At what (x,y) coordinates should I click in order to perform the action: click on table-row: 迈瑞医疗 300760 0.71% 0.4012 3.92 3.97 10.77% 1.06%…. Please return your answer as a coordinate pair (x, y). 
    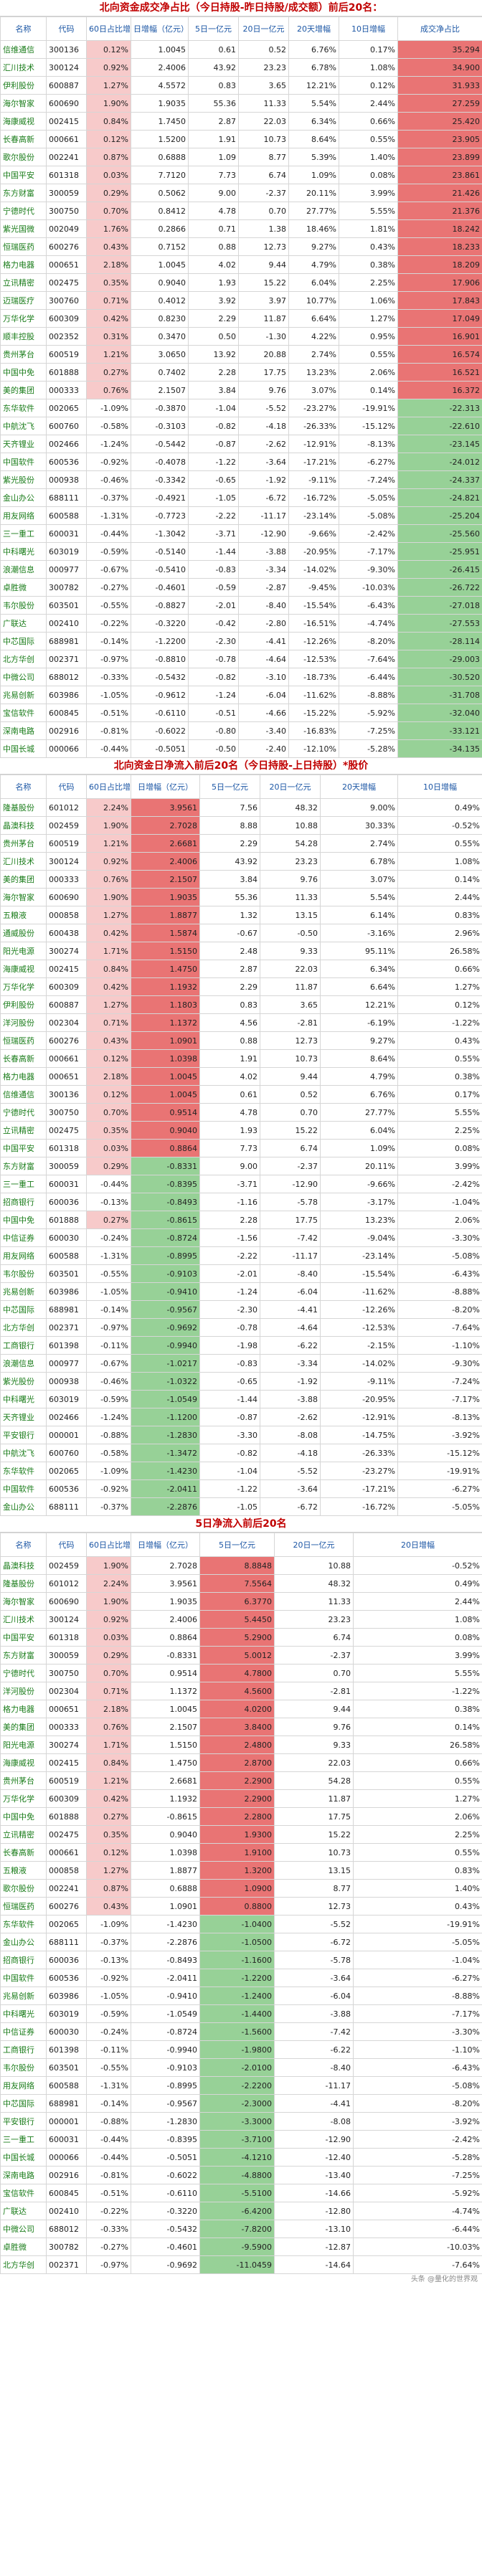
    Looking at the image, I should click on (241, 300).